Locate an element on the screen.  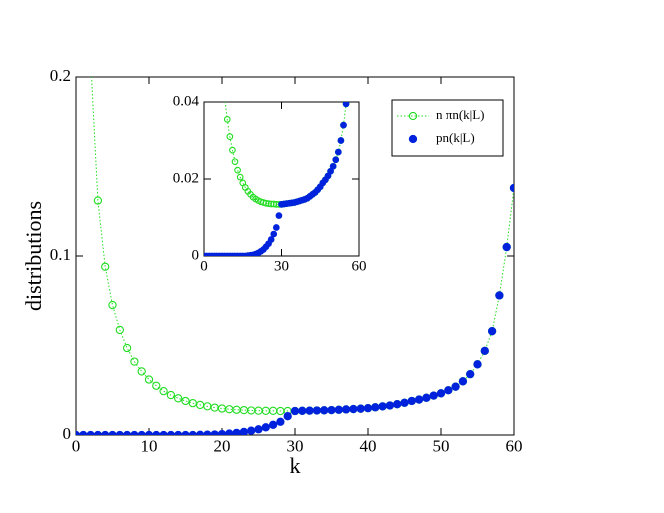
plot-area is located at coordinates (281, 179).